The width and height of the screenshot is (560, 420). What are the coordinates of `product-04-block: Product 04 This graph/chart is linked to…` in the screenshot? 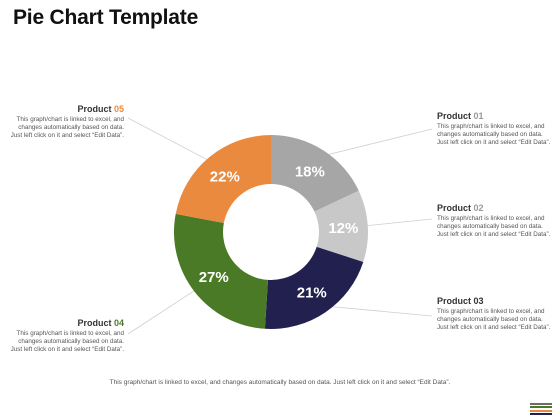 It's located at (65, 336).